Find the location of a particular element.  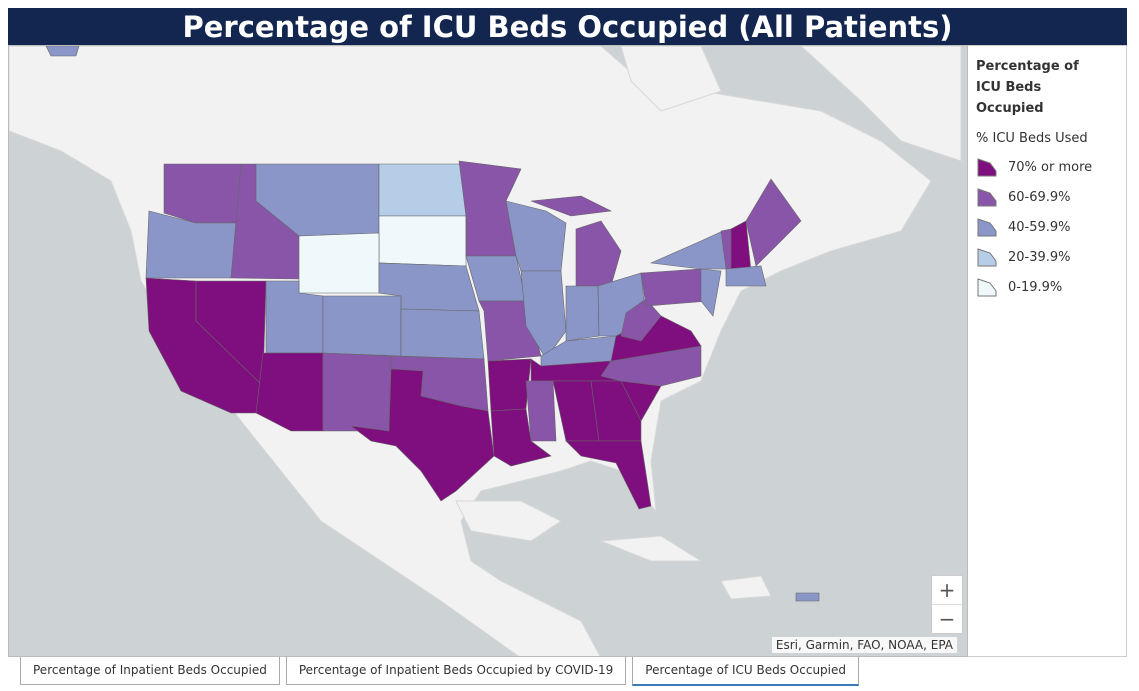

legend-label: 60-69.9% is located at coordinates (1039, 197).